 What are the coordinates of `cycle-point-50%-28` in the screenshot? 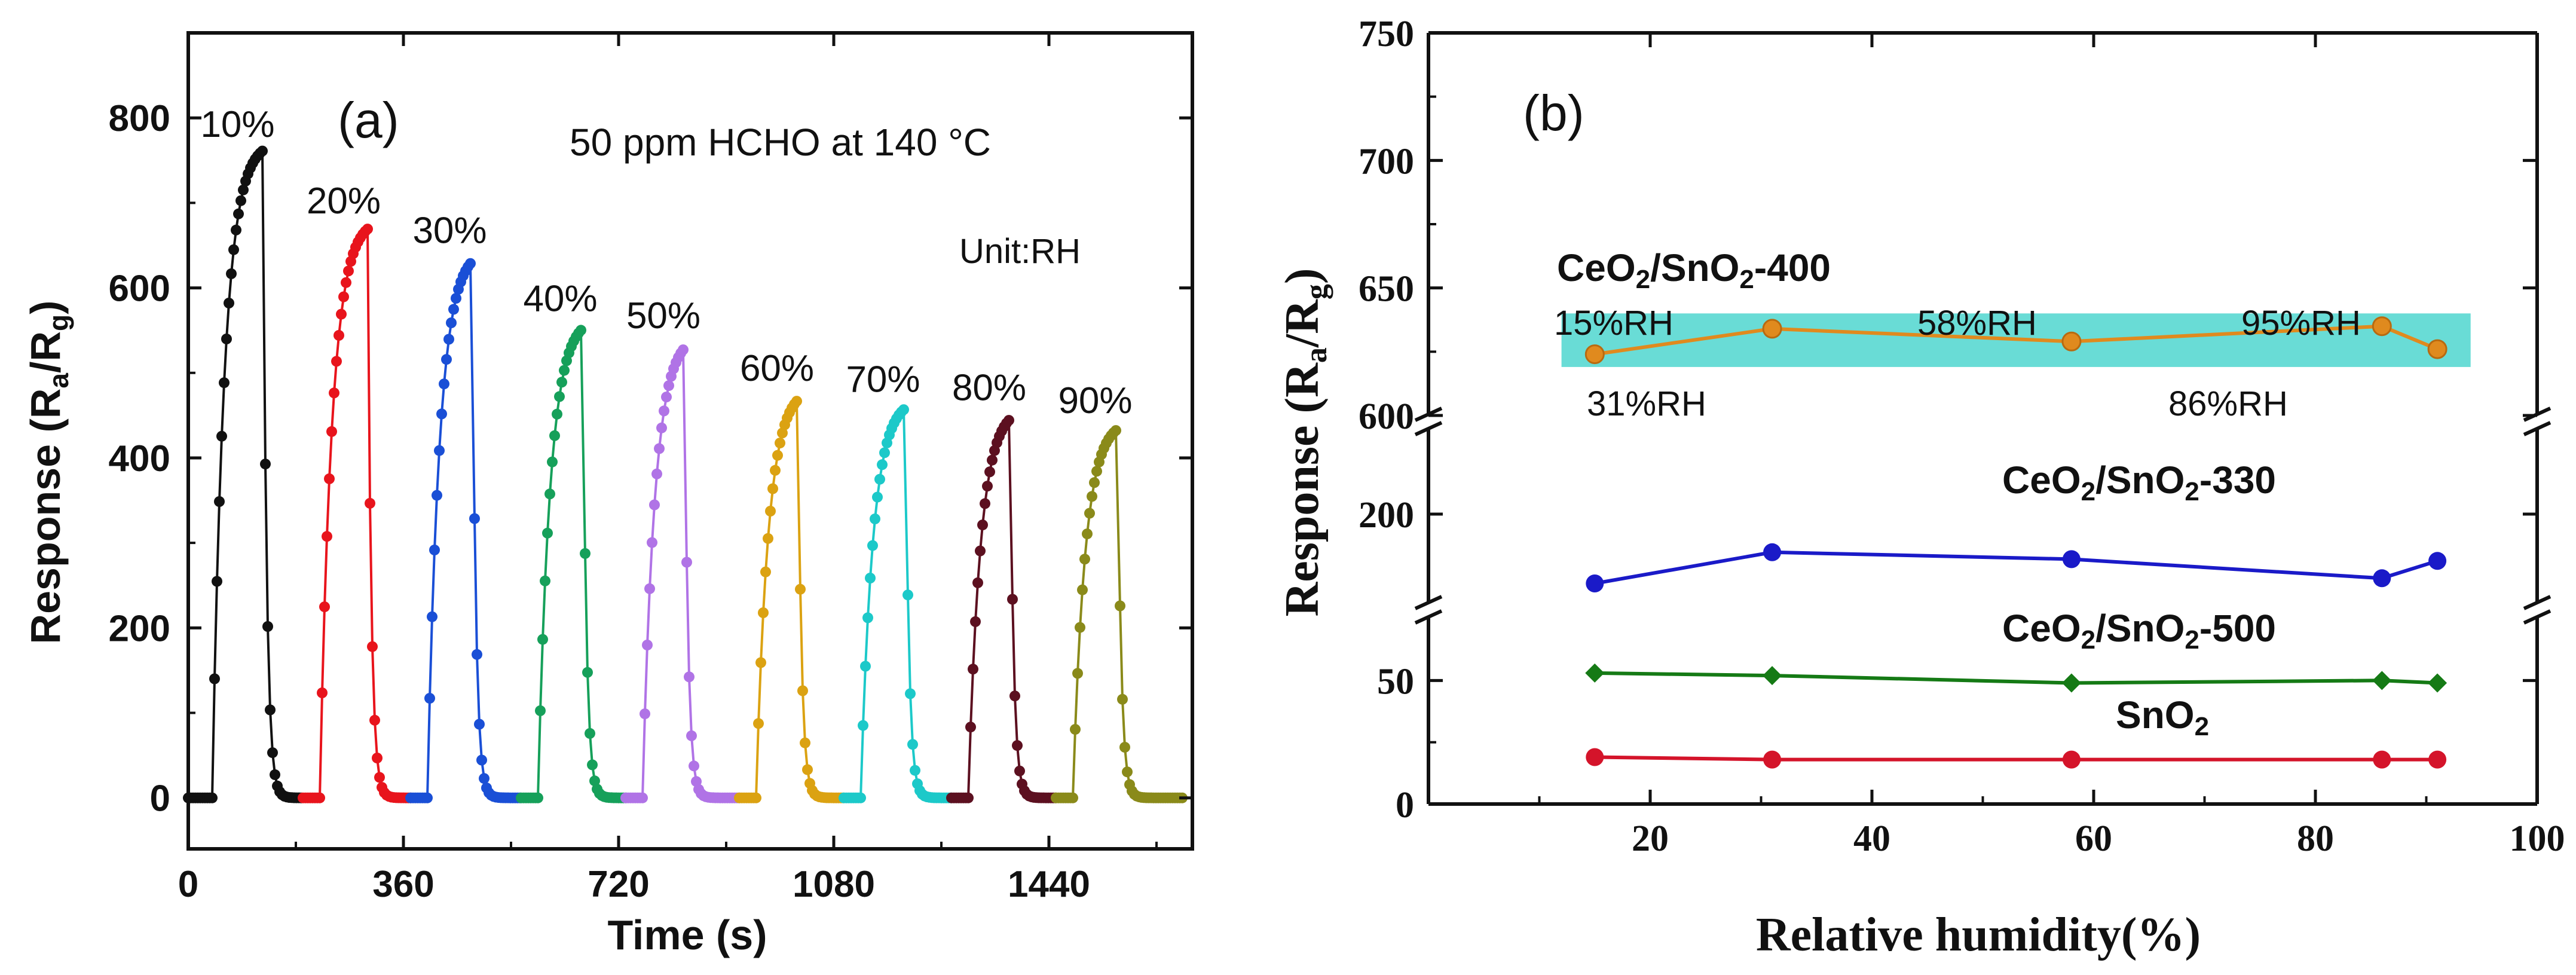 It's located at (694, 766).